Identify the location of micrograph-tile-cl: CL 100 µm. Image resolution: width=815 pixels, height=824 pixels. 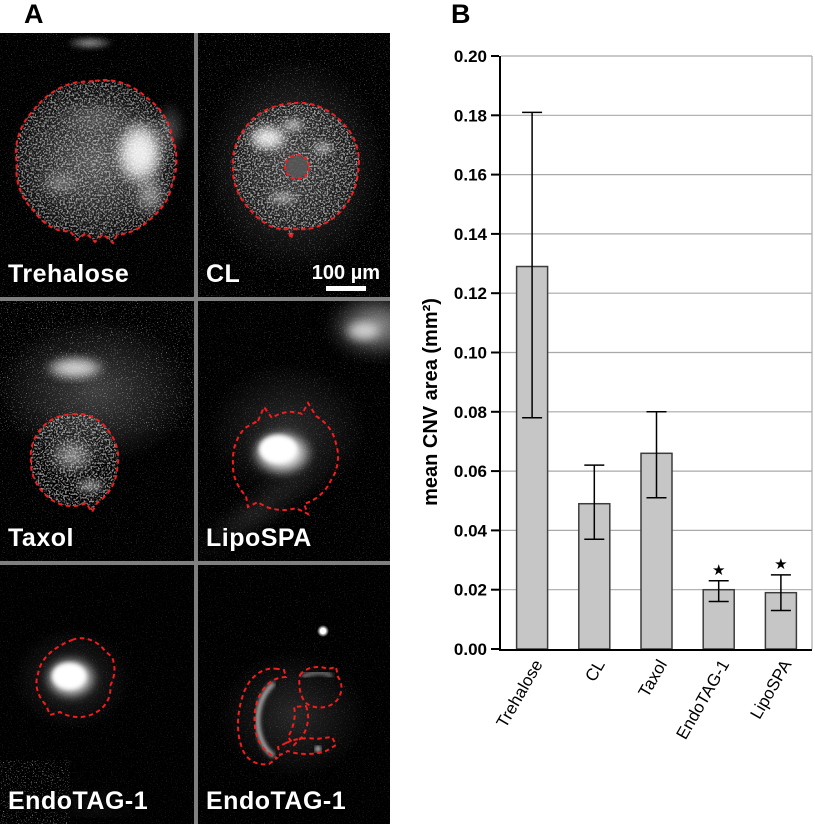
(294, 165).